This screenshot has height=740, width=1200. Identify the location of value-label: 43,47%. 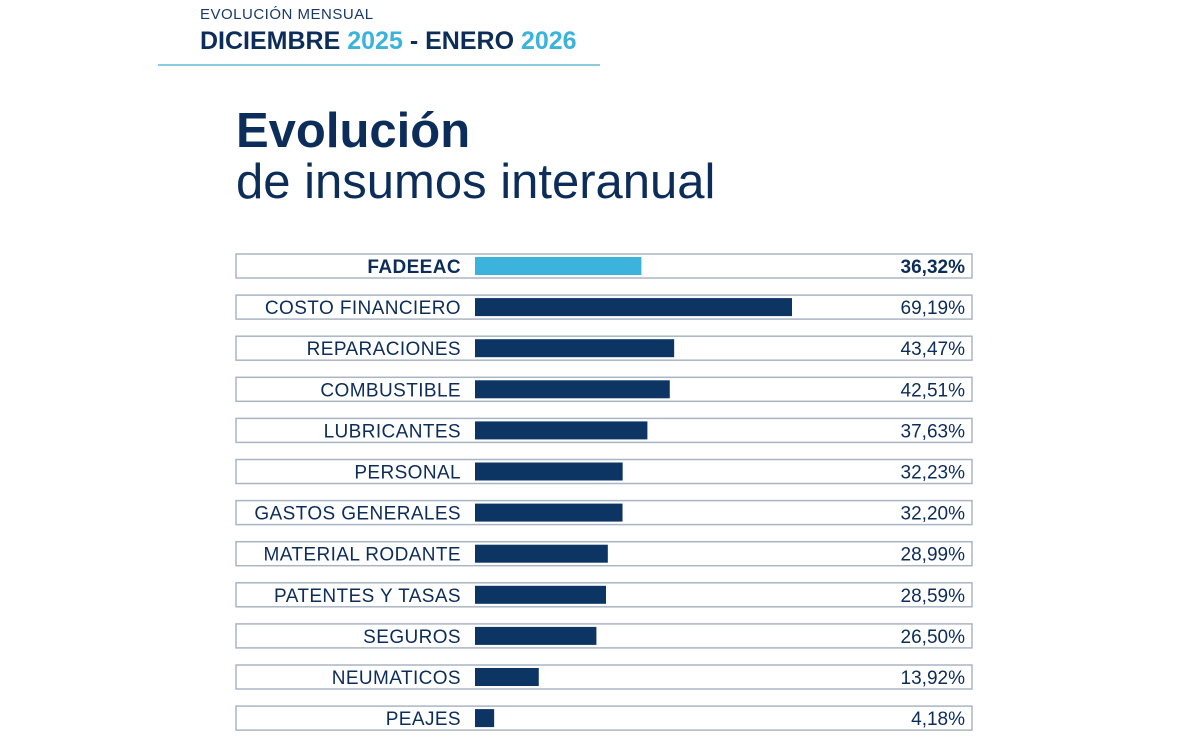
(933, 349).